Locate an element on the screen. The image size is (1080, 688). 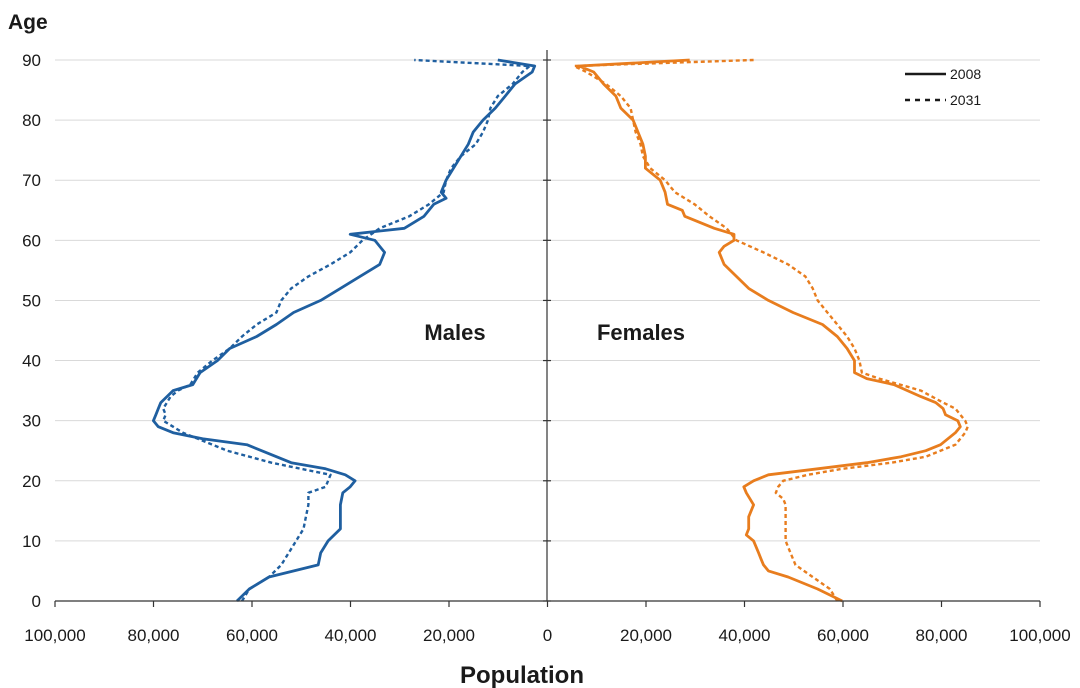
x-tick-label-3: 40,000 is located at coordinates (351, 635).